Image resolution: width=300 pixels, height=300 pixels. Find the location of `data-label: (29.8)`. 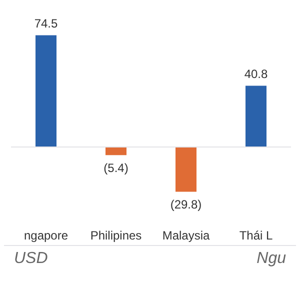

data-label: (29.8) is located at coordinates (186, 205).